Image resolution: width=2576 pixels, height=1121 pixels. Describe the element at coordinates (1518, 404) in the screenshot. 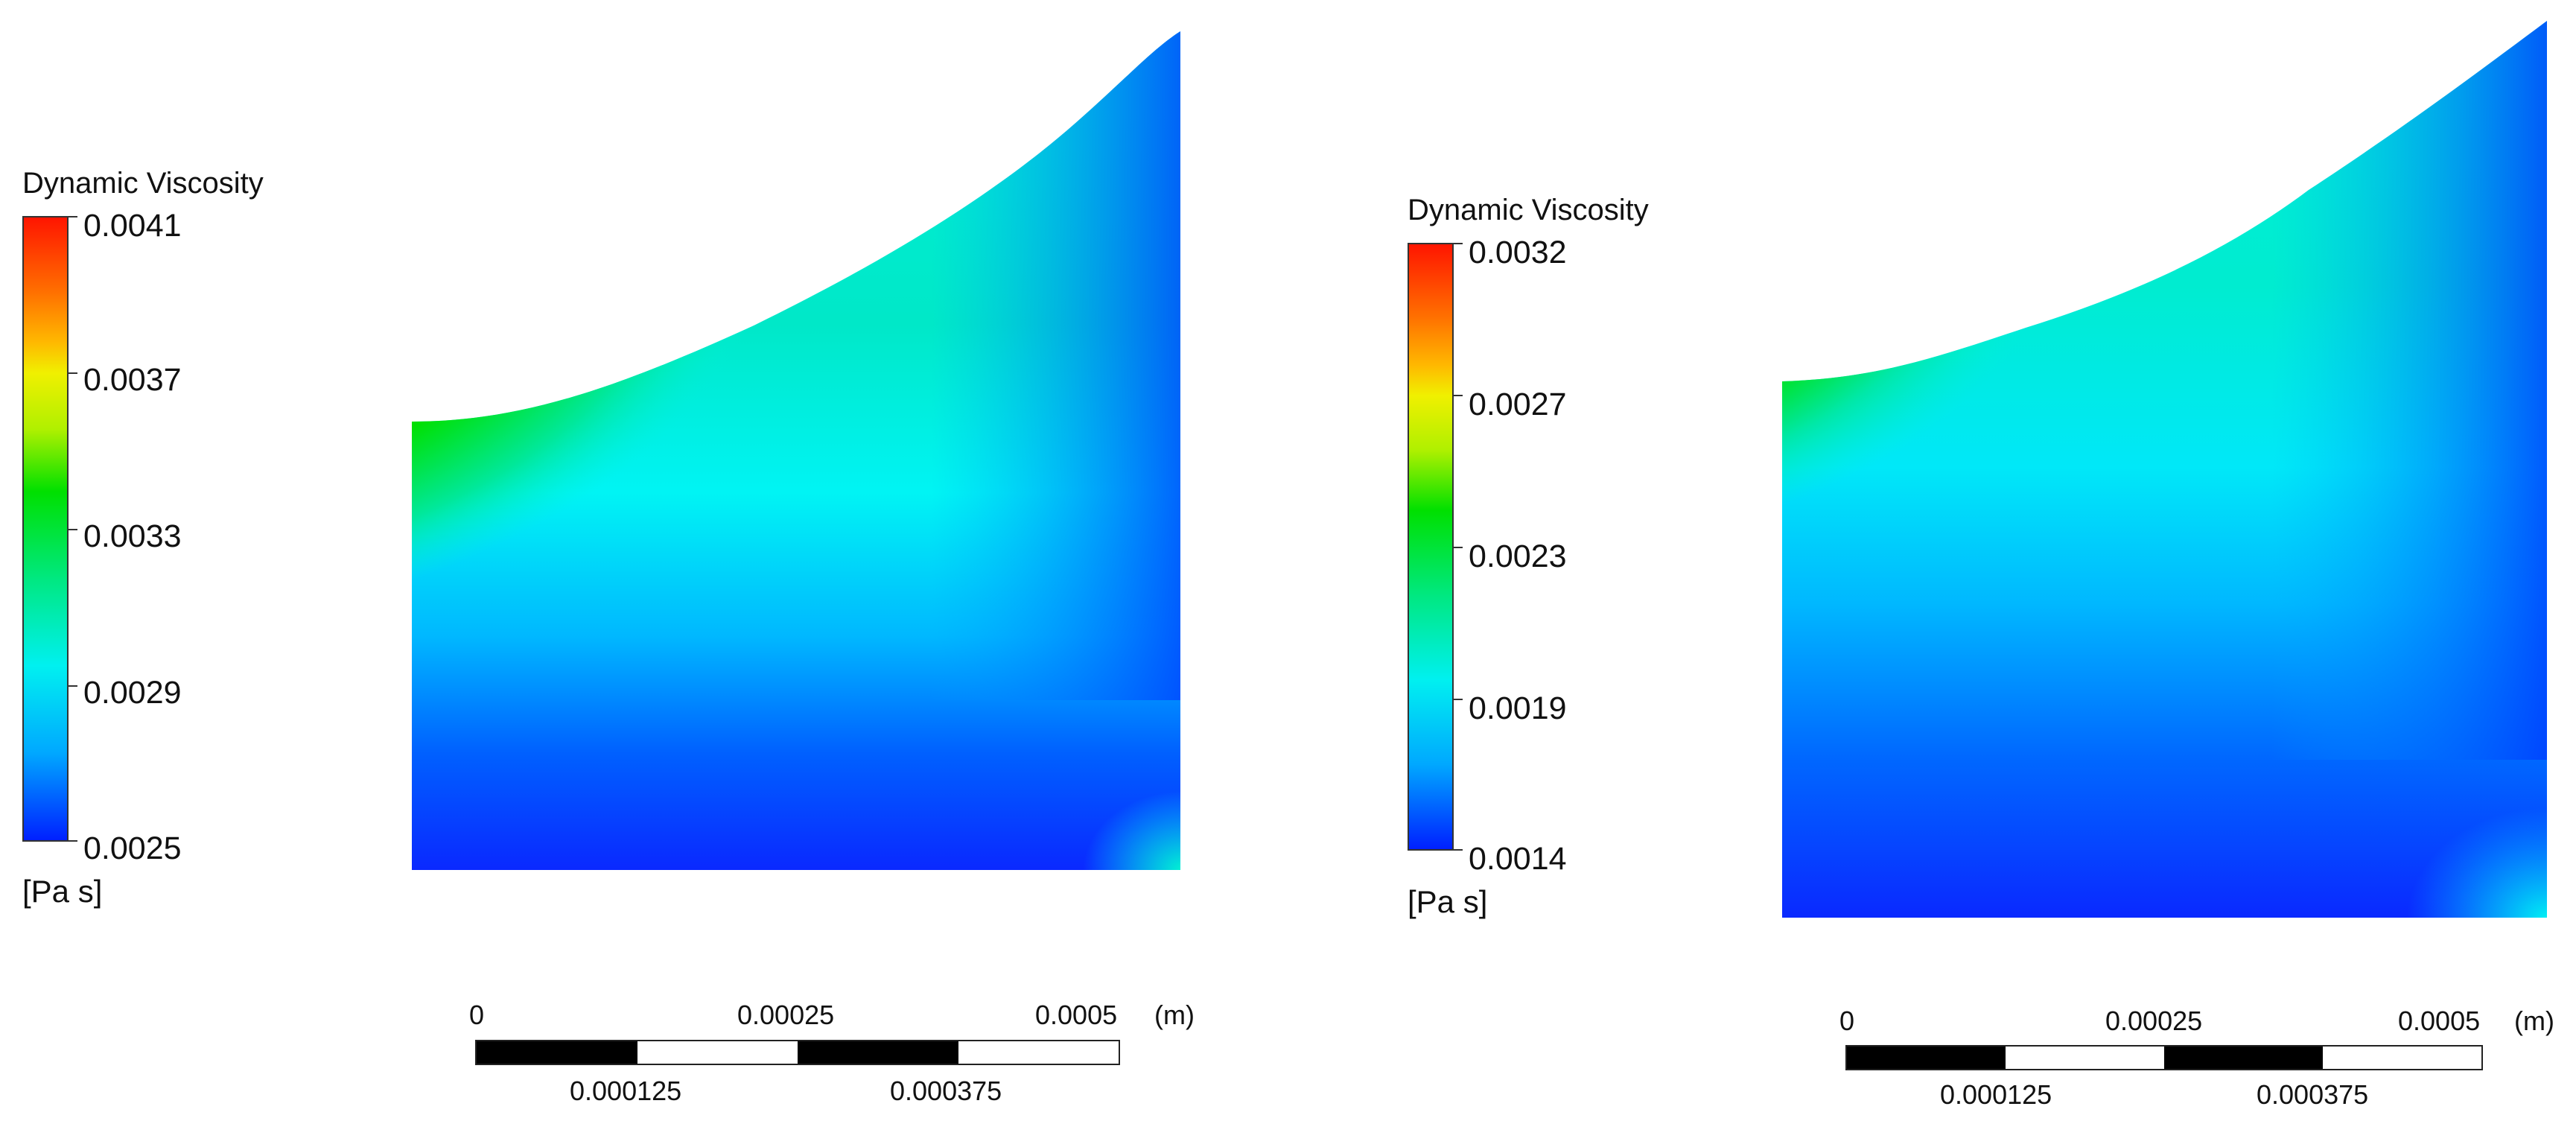

I see `colorbar-tick-label: 0.0027` at that location.